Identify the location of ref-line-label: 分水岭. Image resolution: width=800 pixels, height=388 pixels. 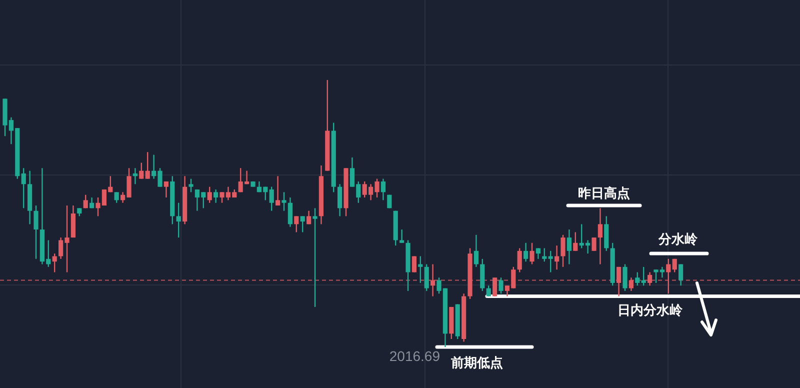
(678, 239).